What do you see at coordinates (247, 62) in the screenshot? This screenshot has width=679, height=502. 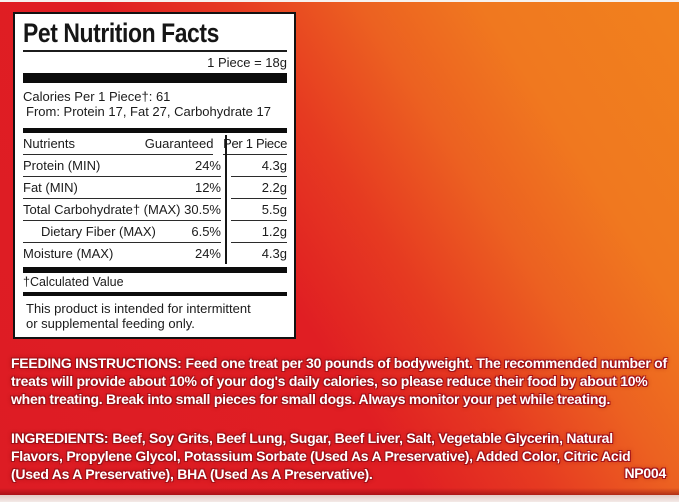 I see `serving-size: 1 Piece = 18g` at bounding box center [247, 62].